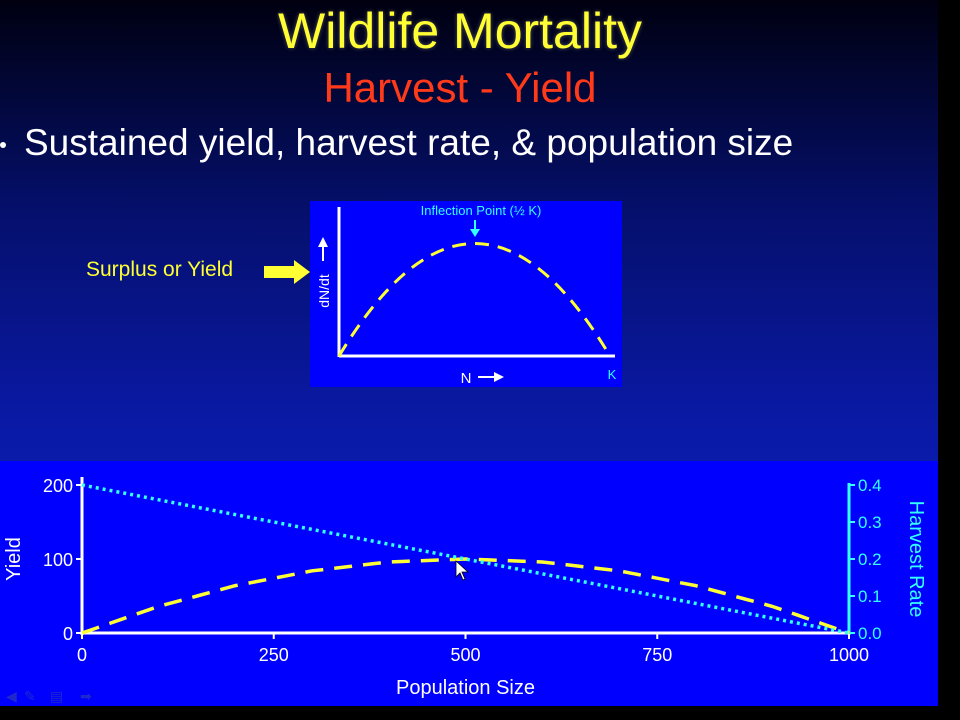  Describe the element at coordinates (474, 299) in the screenshot. I see `inset-yield-curve` at that location.